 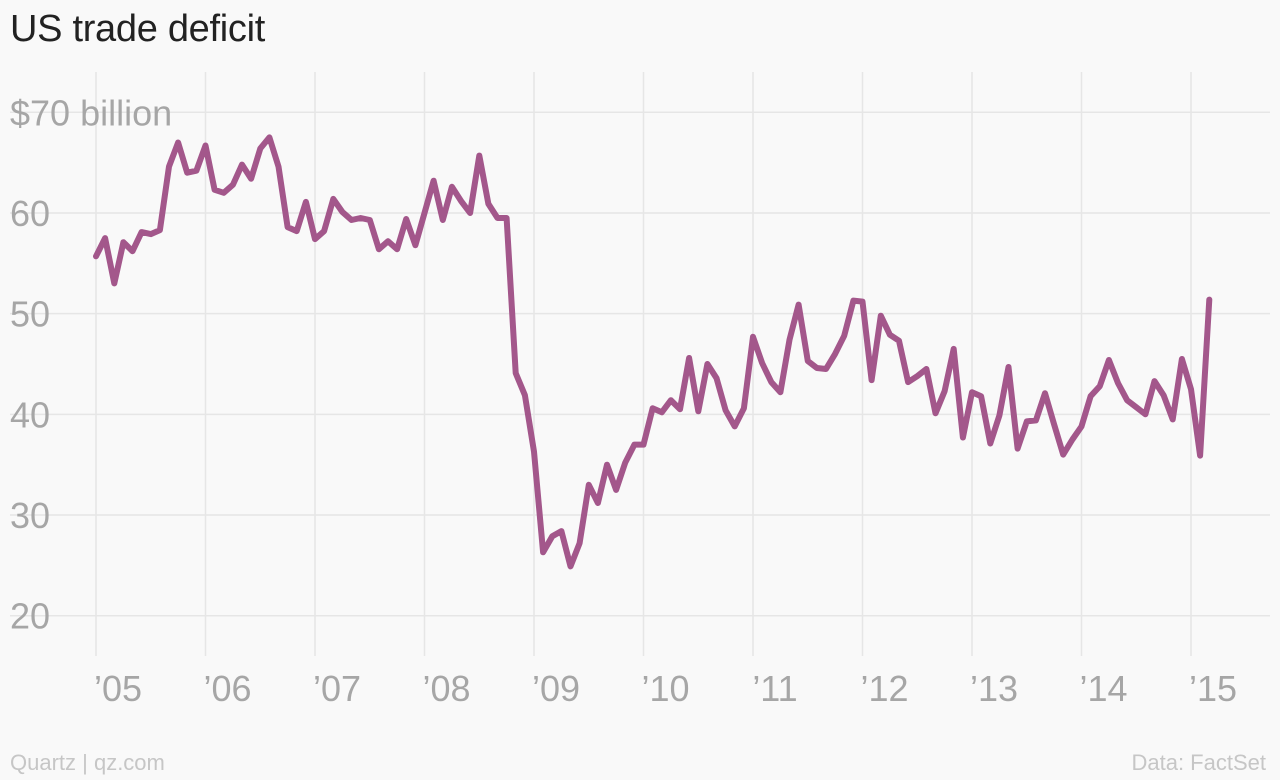 What do you see at coordinates (884, 688) in the screenshot?
I see `x-tick-label: ’12` at bounding box center [884, 688].